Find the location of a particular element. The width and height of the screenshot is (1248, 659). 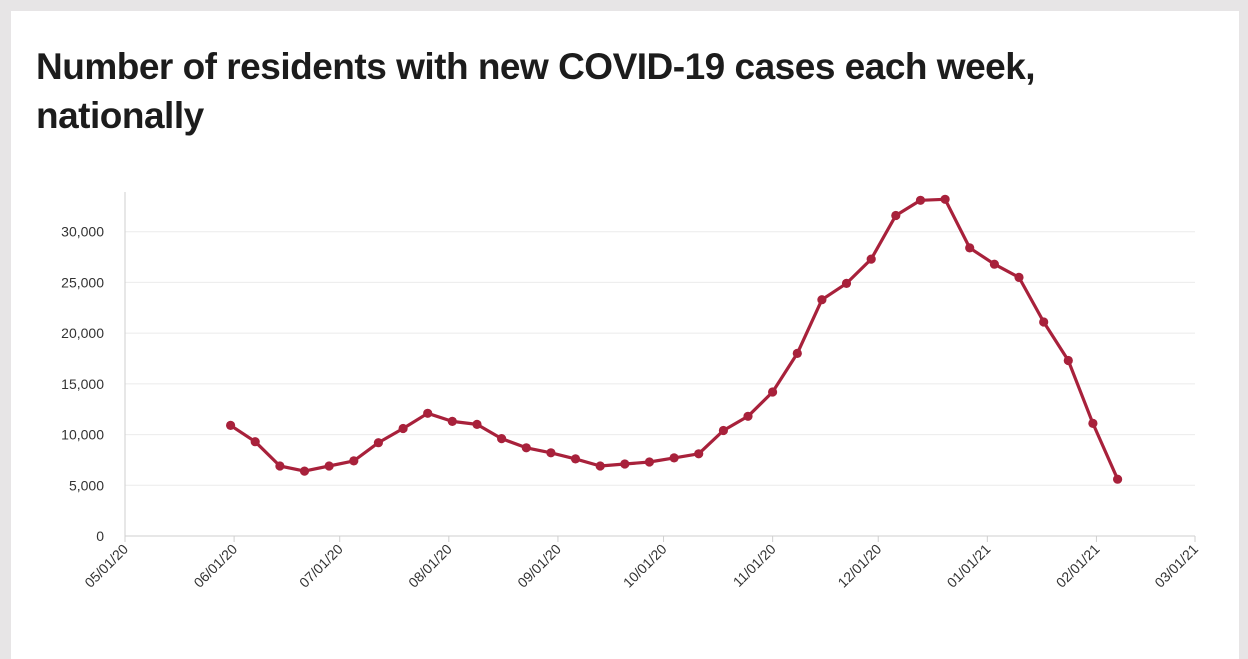

y-tick-label: 25,000 is located at coordinates (82, 282).